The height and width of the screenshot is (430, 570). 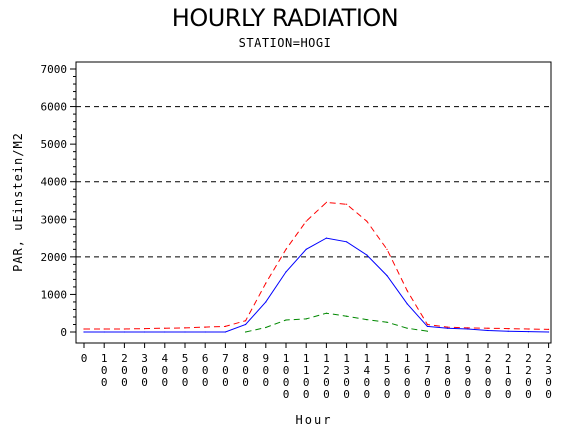 What do you see at coordinates (54, 144) in the screenshot?
I see `y-tick-label: 5000` at bounding box center [54, 144].